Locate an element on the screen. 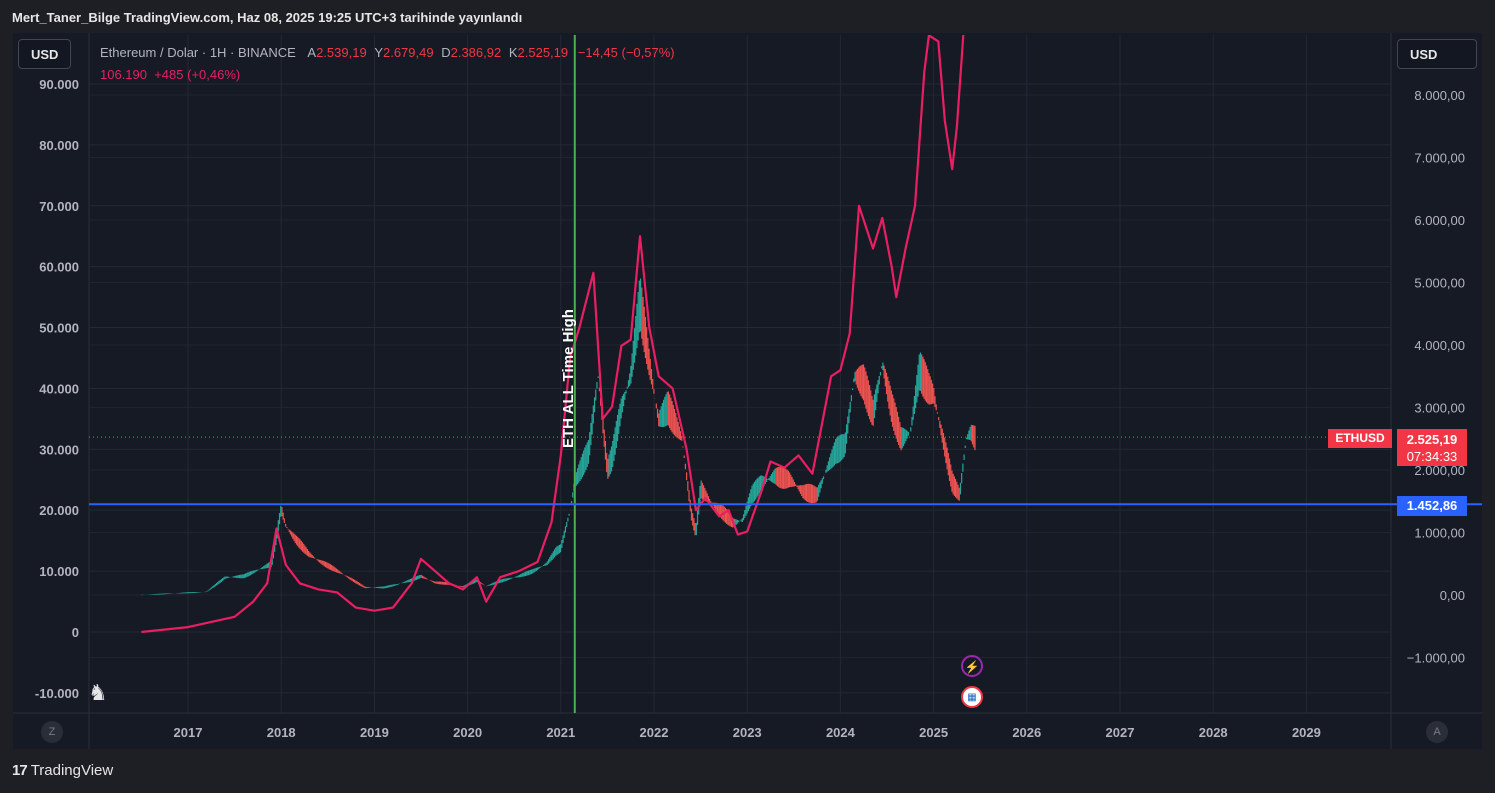 This screenshot has height=793, width=1495. right-axis-tick-label: 1.000,00 is located at coordinates (1439, 533).